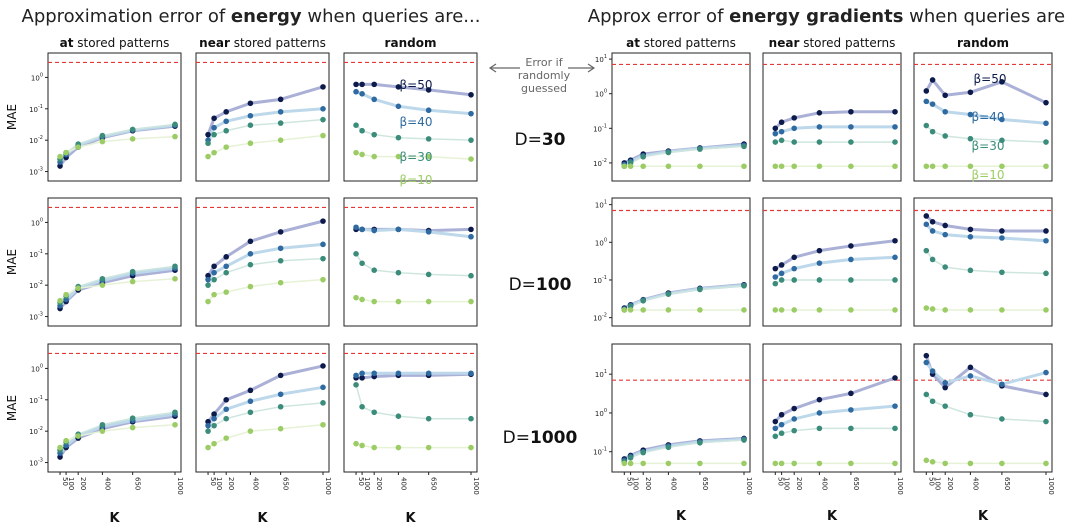  Describe the element at coordinates (542, 75) in the screenshot. I see `random-guess-annotation: Error if randomly guessed` at that location.